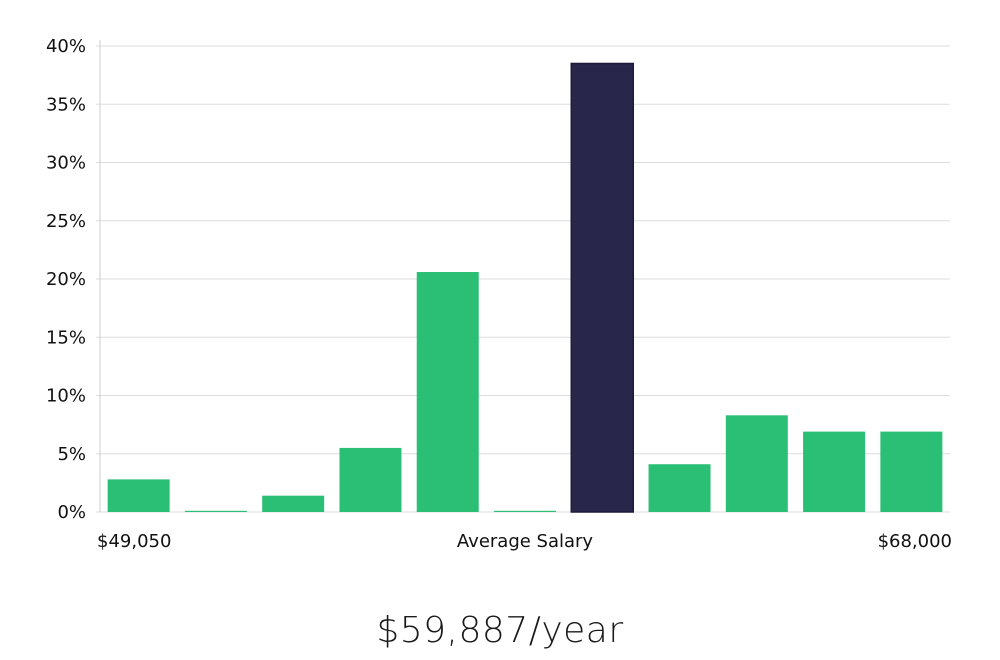 This screenshot has width=1000, height=660. What do you see at coordinates (71, 454) in the screenshot?
I see `y-tick-label: 5%` at bounding box center [71, 454].